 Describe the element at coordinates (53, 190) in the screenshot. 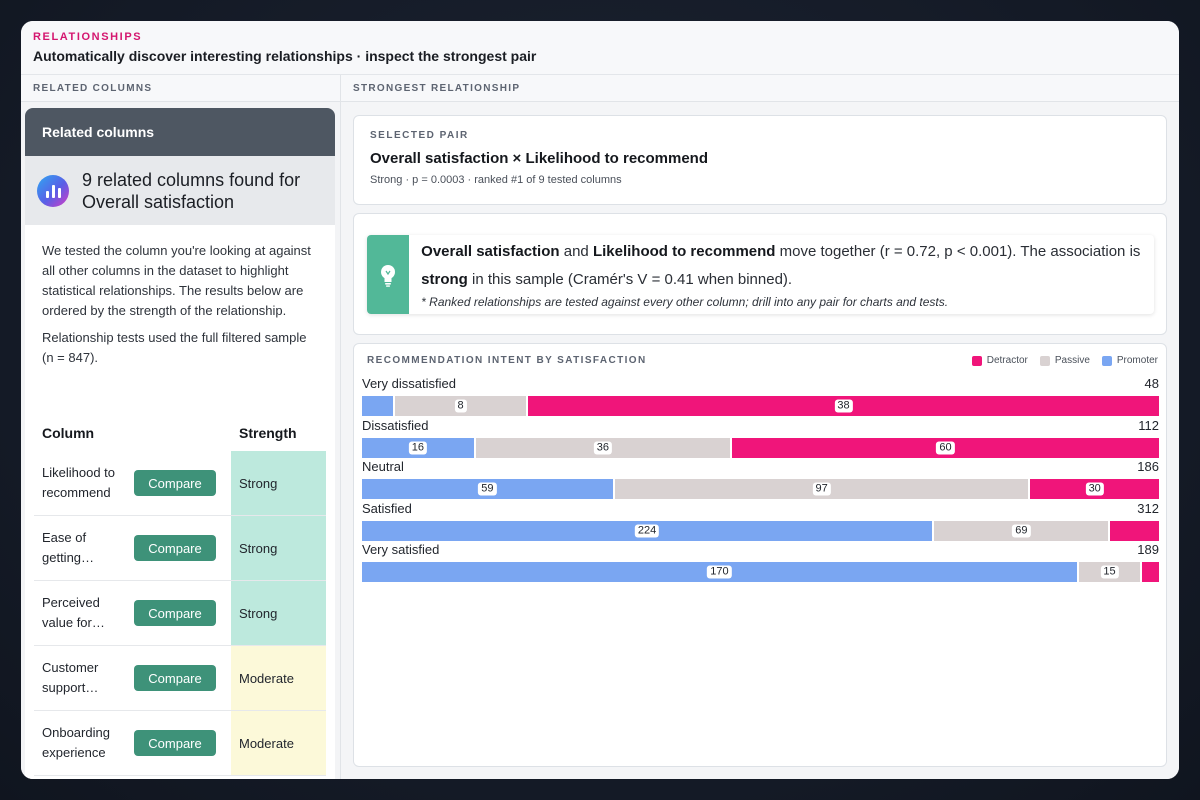

I see `bar-chart-icon` at that location.